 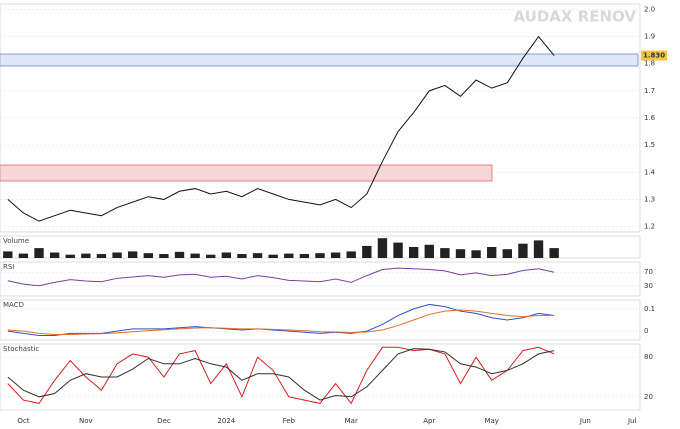 I want to click on watermark-title: AUDAX RENOV, so click(x=575, y=17).